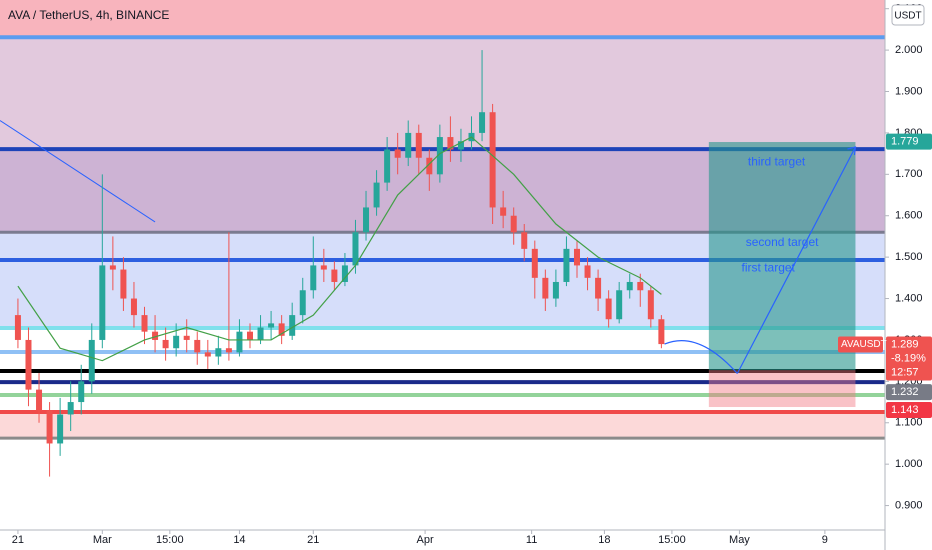 The width and height of the screenshot is (932, 550). Describe the element at coordinates (909, 91) in the screenshot. I see `y-tick-label: 1.900` at that location.